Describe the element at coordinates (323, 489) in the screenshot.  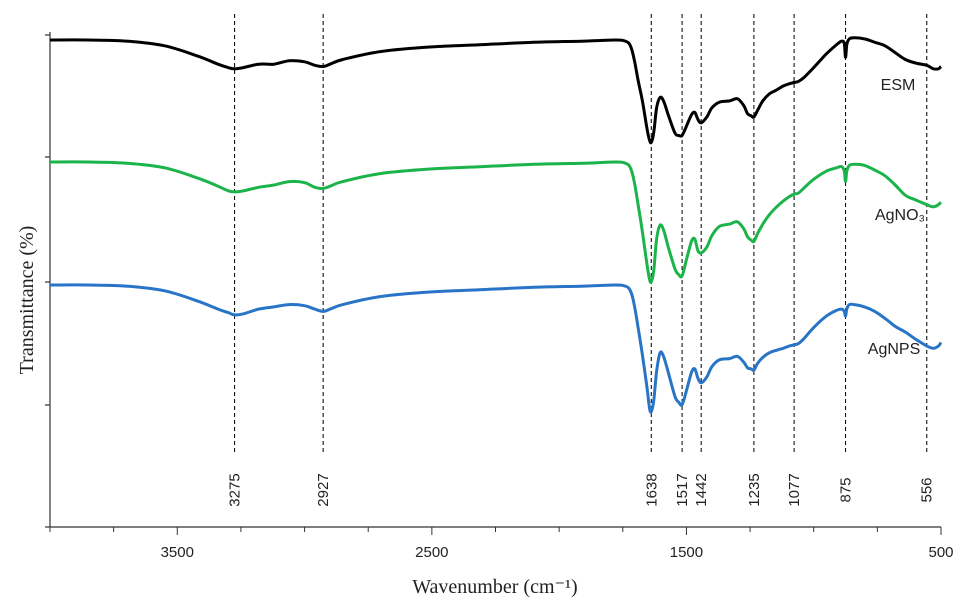
I see `peak-label-2927: 2927` at that location.